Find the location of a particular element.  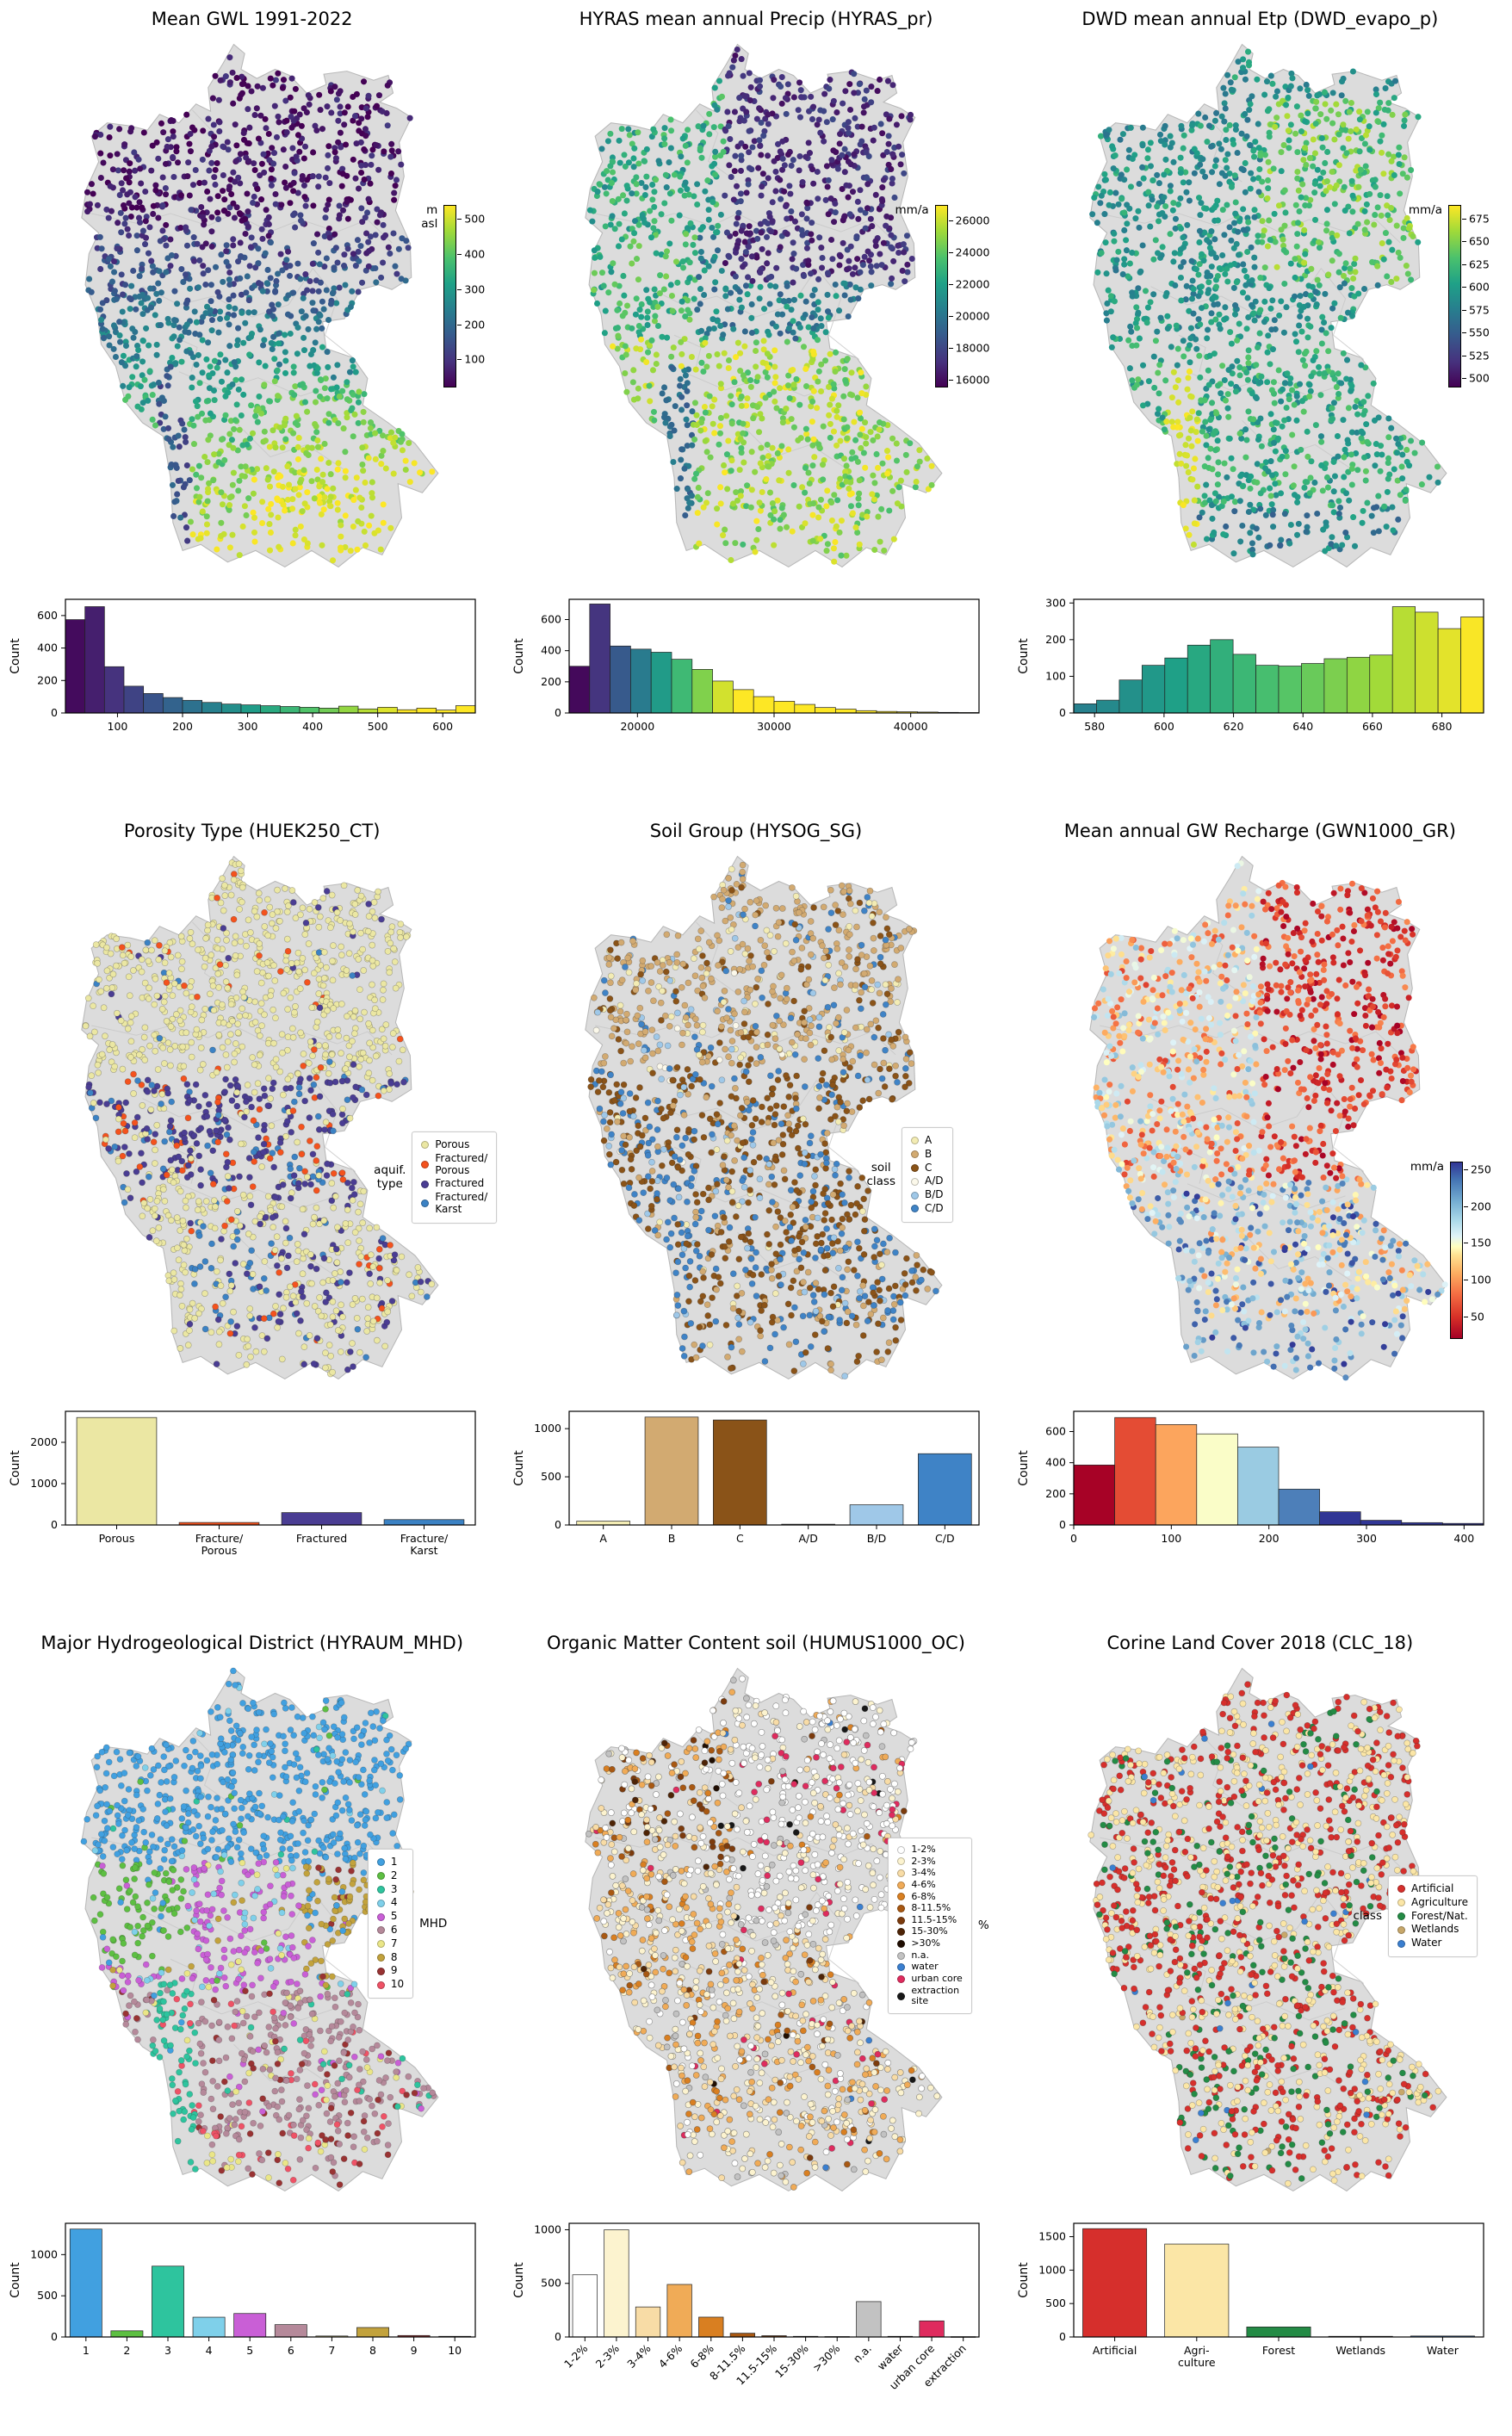

germany-map-organic-matter is located at coordinates (764, 1929).